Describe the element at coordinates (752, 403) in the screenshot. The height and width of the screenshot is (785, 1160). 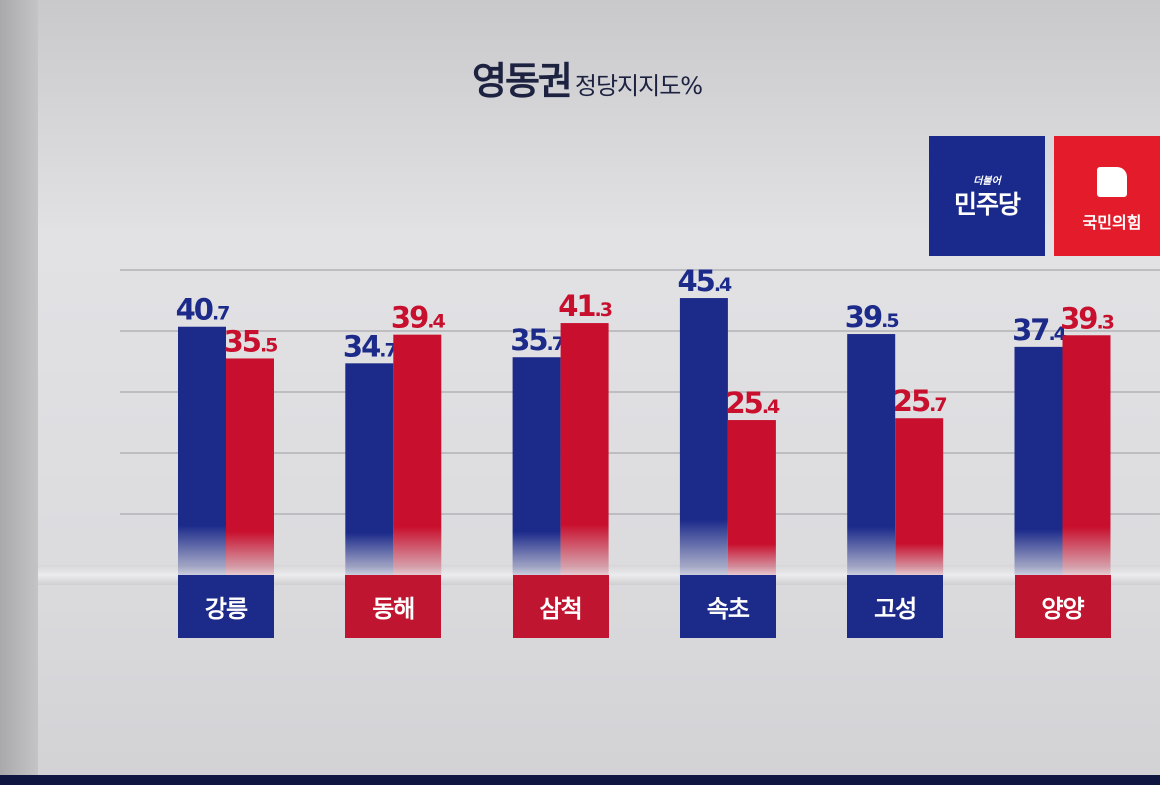
I see `data-label: 25.4` at that location.